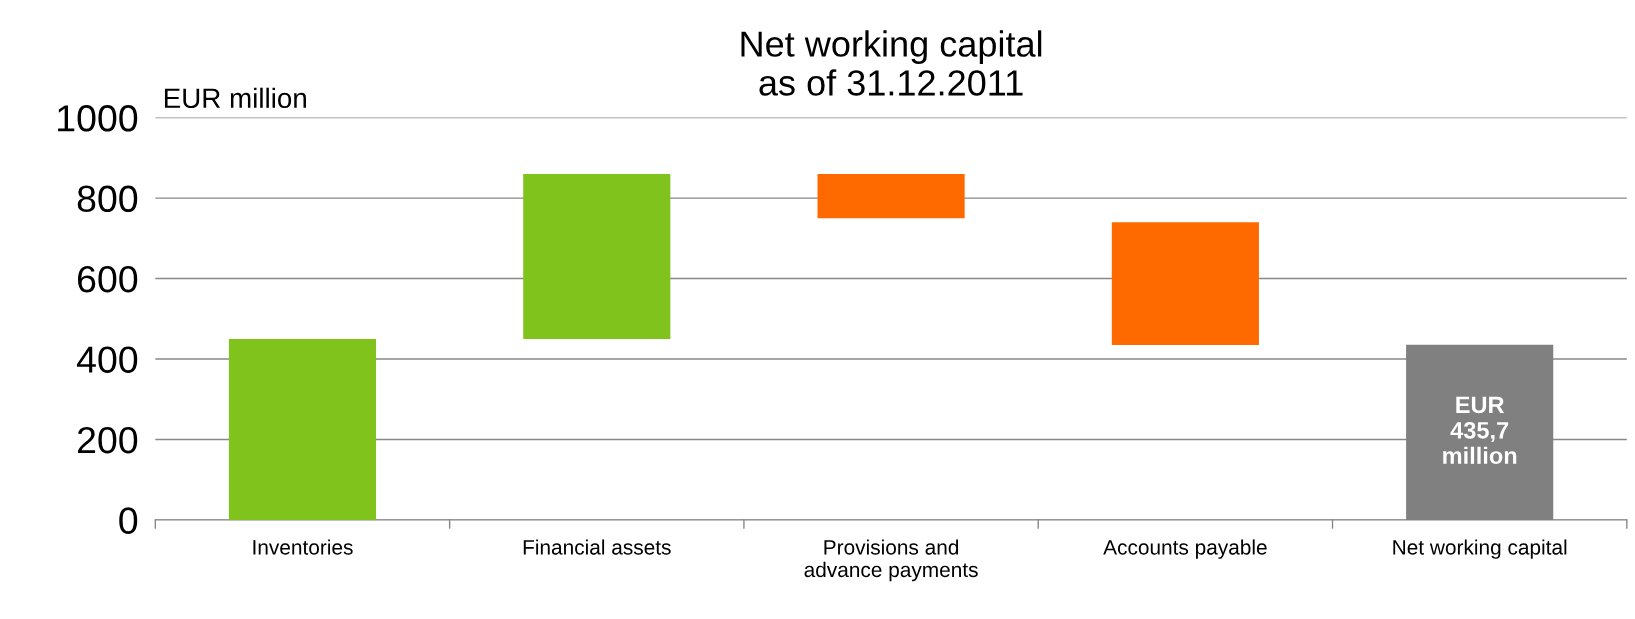 This screenshot has width=1635, height=619. What do you see at coordinates (98, 118) in the screenshot?
I see `y-tick-label: 1000` at bounding box center [98, 118].